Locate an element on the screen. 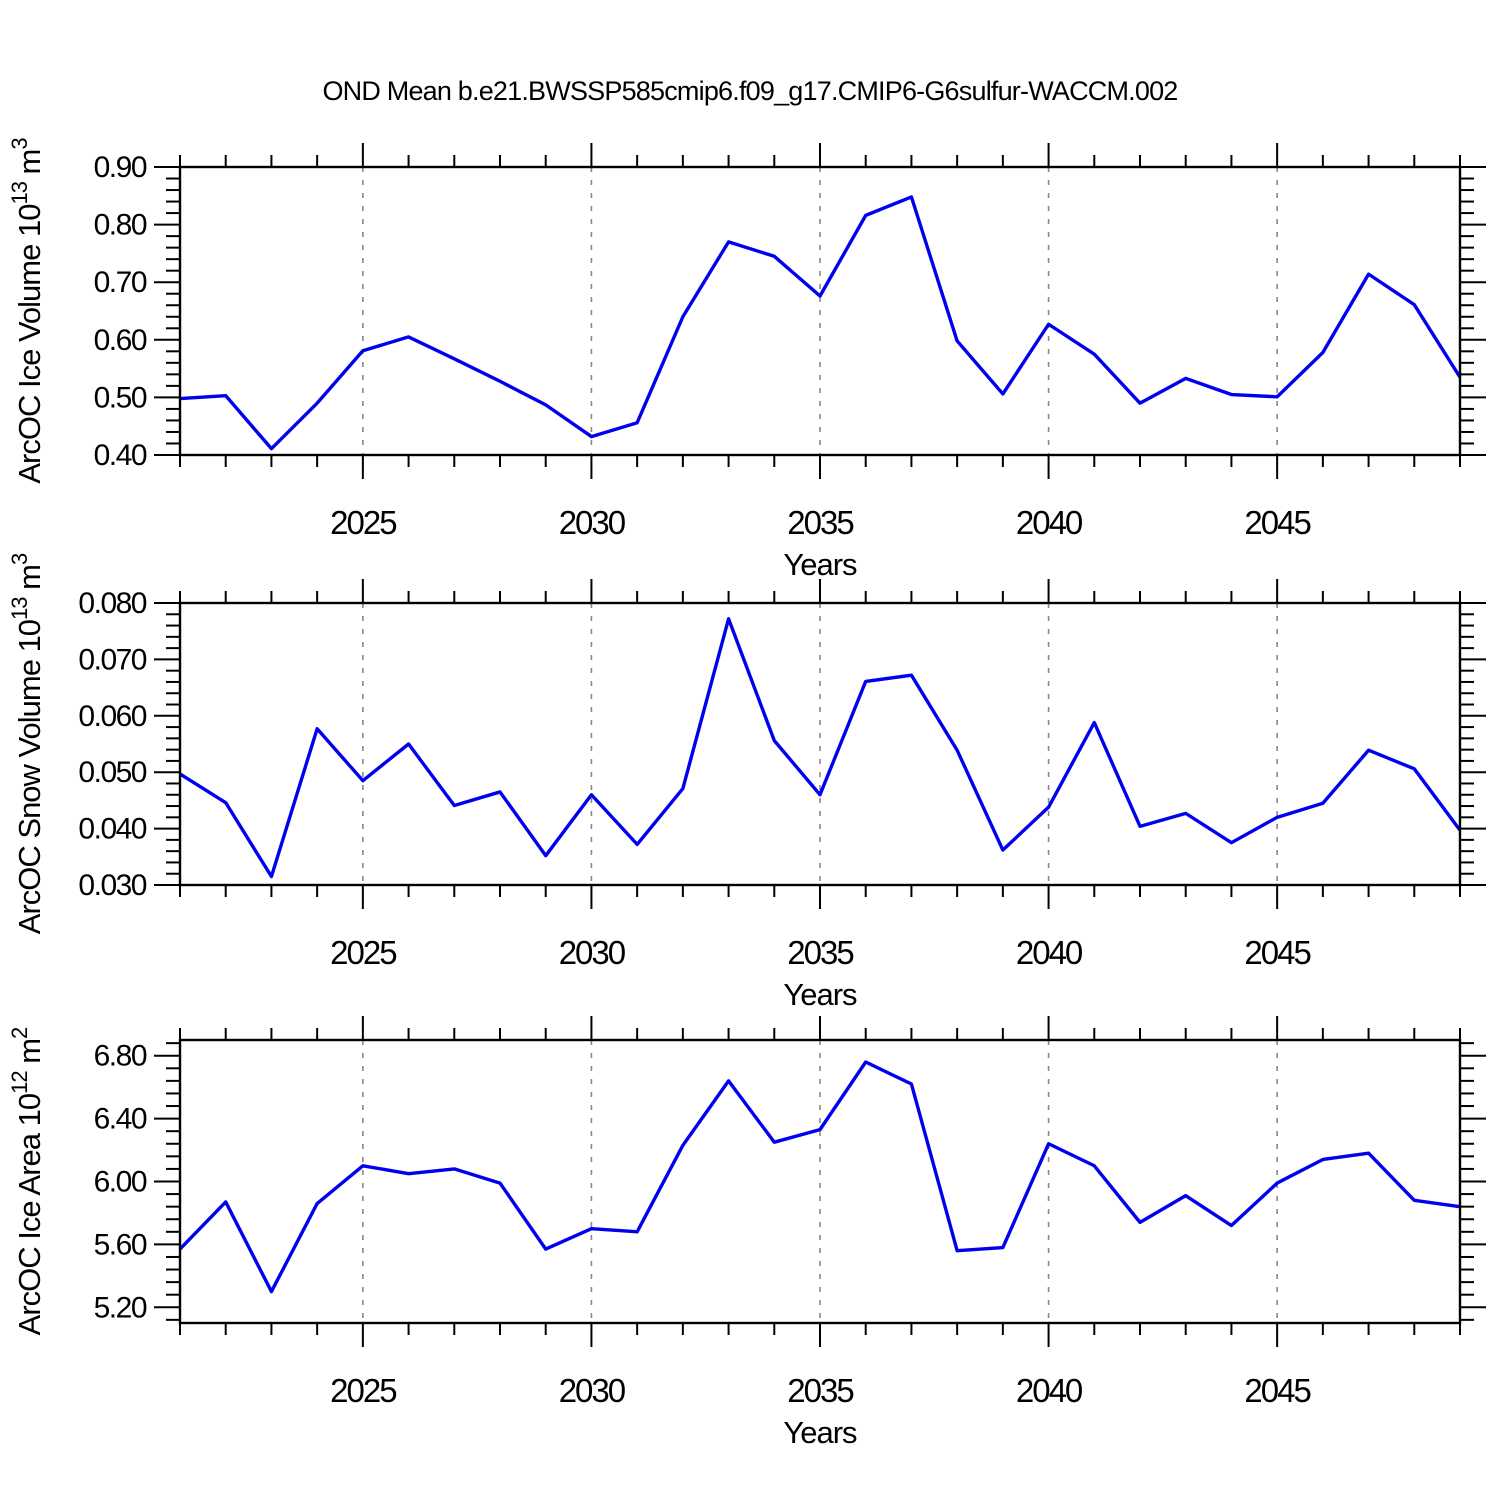 The image size is (1500, 1500). y-tick-label: 0.040 is located at coordinates (112, 829).